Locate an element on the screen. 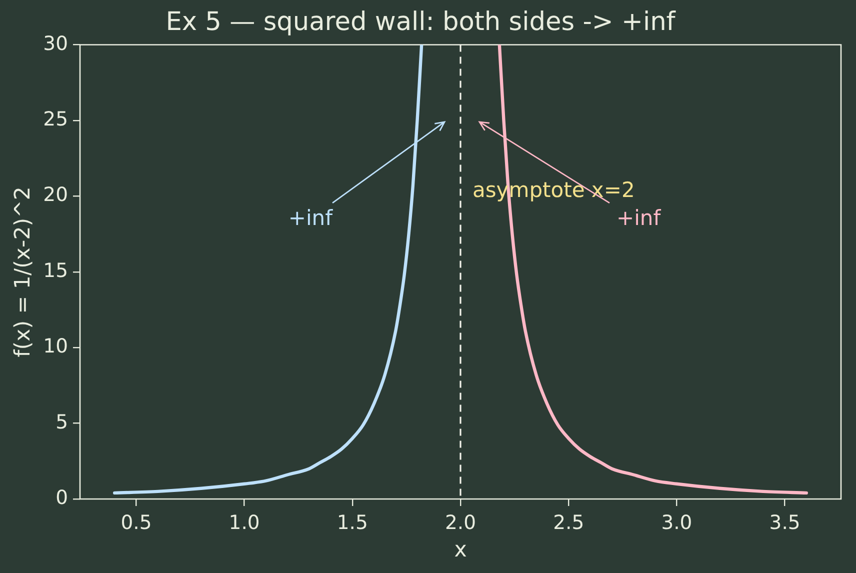 The height and width of the screenshot is (573, 856). y-tick-label: 5 is located at coordinates (62, 422).